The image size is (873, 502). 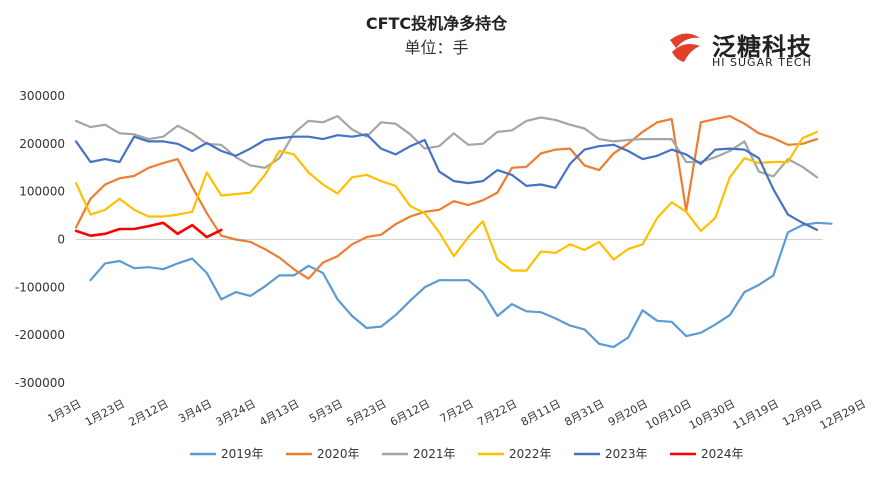 What do you see at coordinates (843, 414) in the screenshot?
I see `x-tick-label: 12月29日` at bounding box center [843, 414].